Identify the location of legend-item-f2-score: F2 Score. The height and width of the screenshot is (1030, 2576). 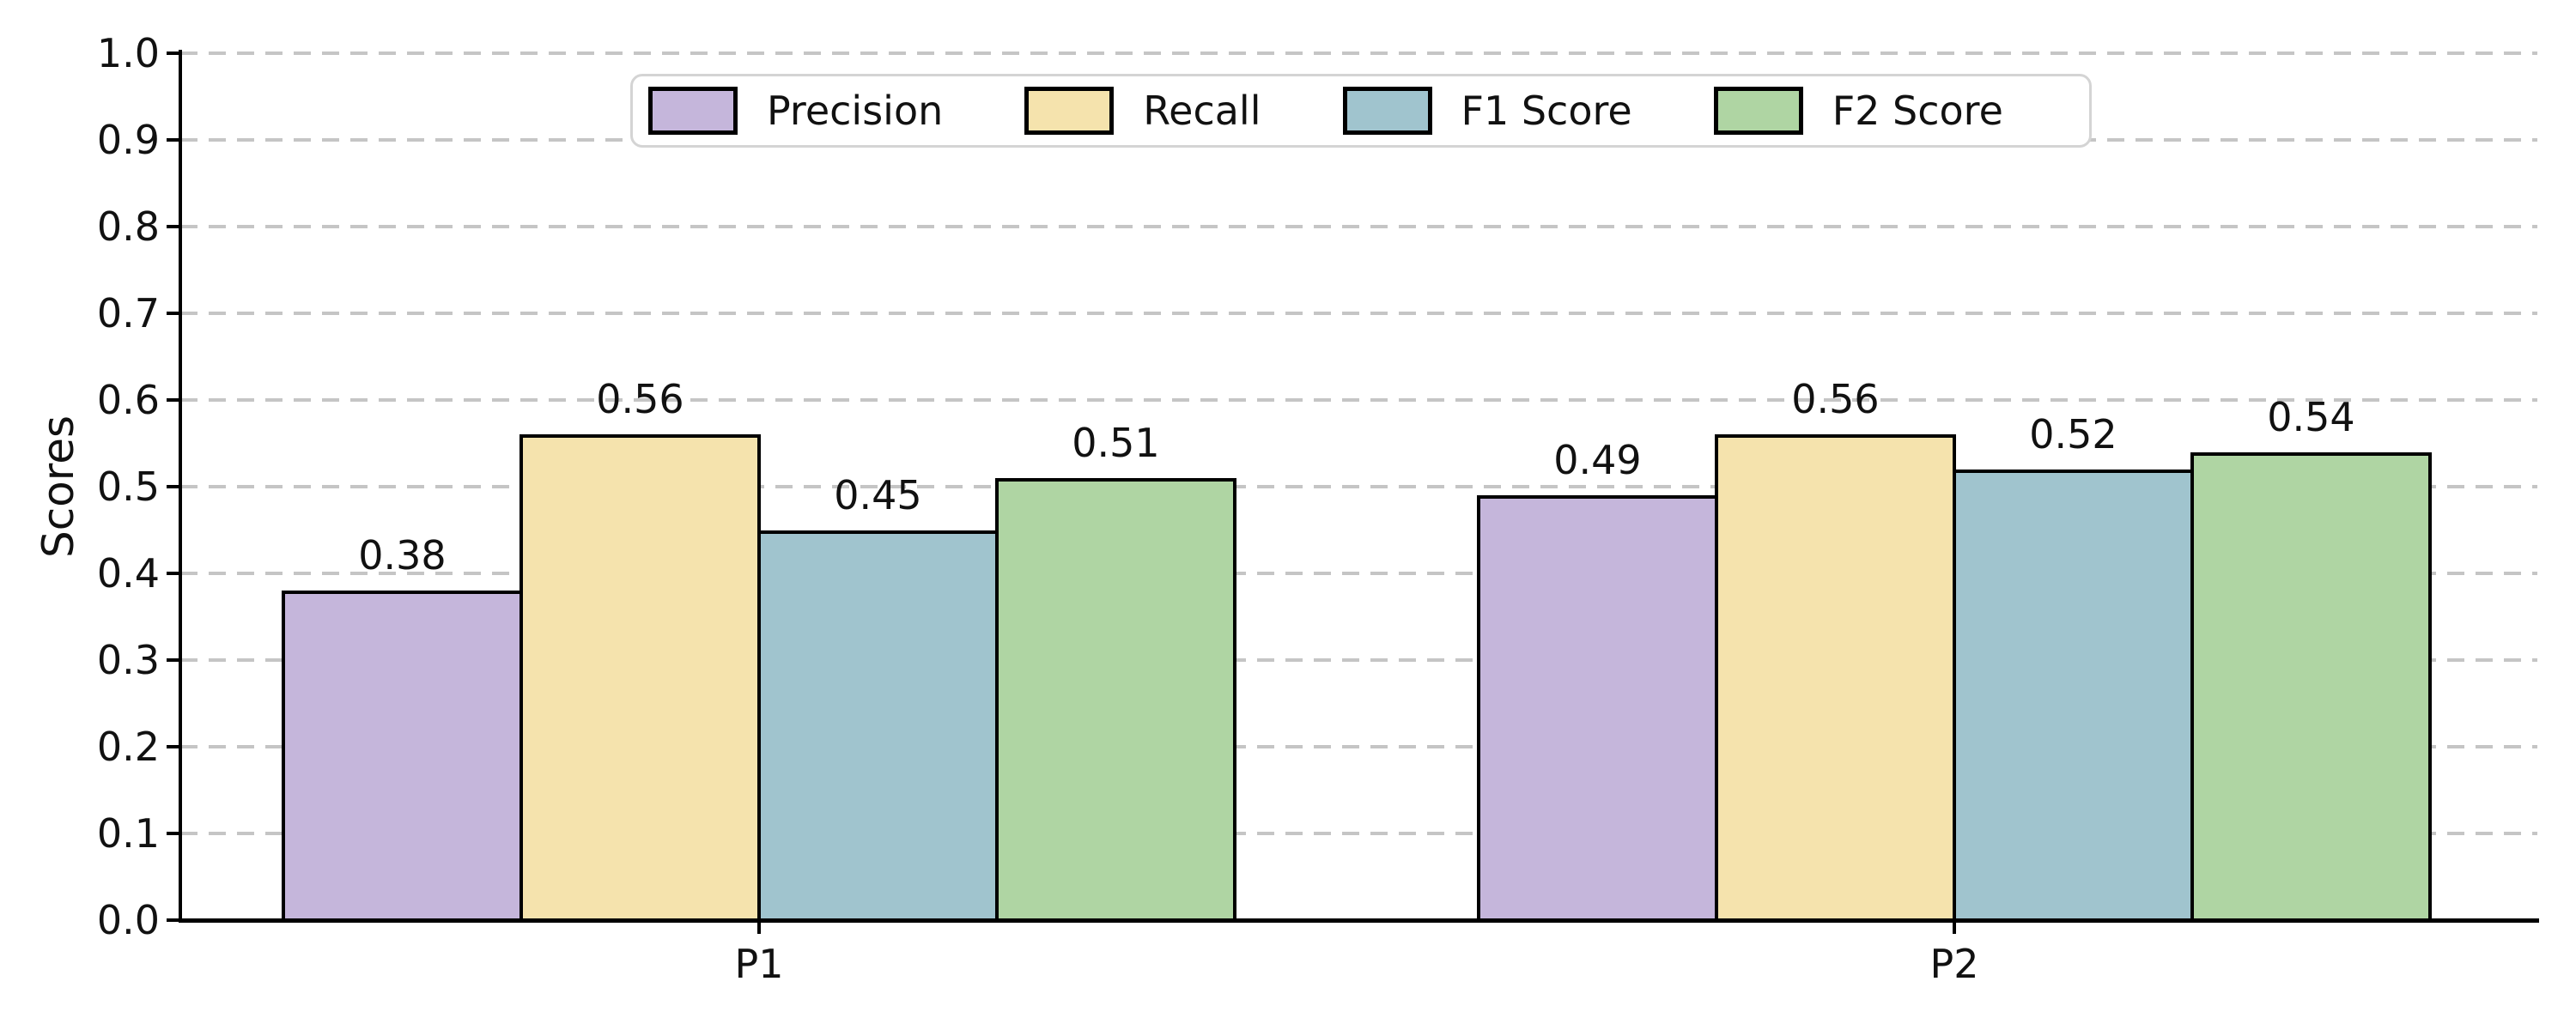
(1858, 111).